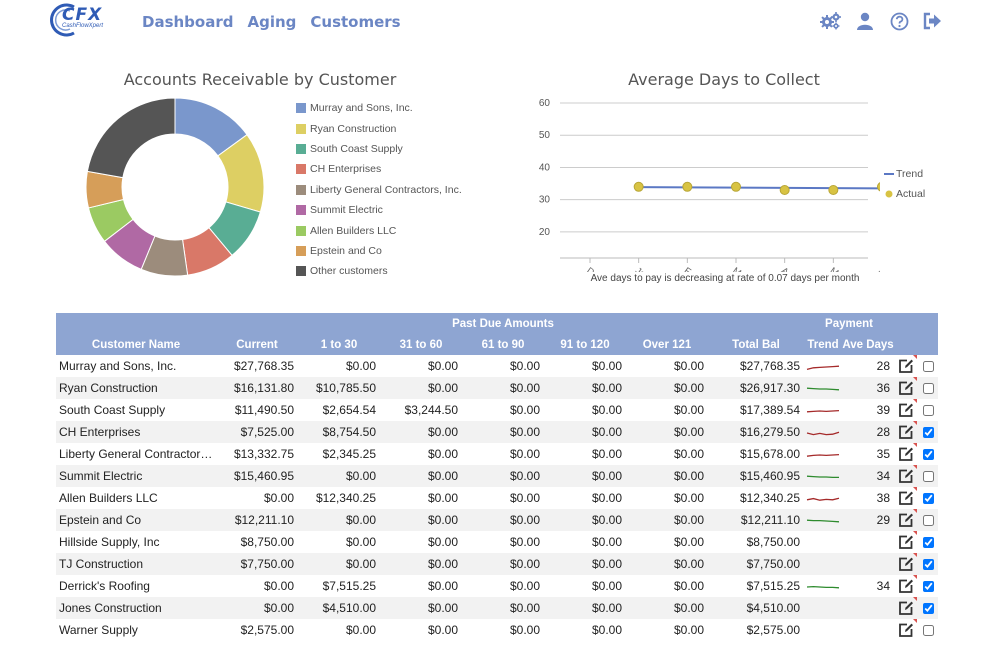  Describe the element at coordinates (188, 22) in the screenshot. I see `nav-dashboard: Dashboard` at that location.